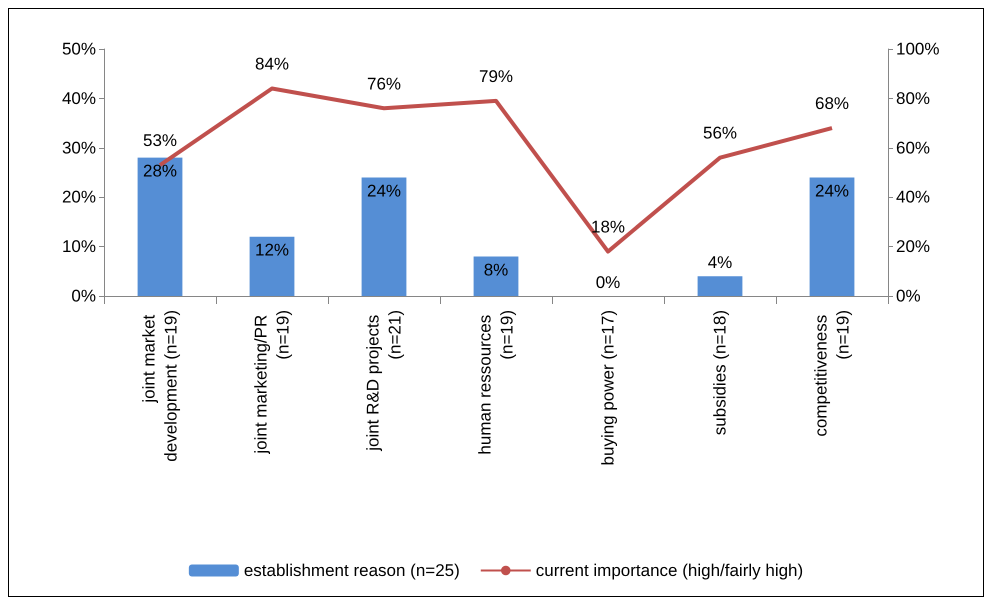 The image size is (994, 607). I want to click on legend-label: current importance (high/fairly high), so click(670, 570).